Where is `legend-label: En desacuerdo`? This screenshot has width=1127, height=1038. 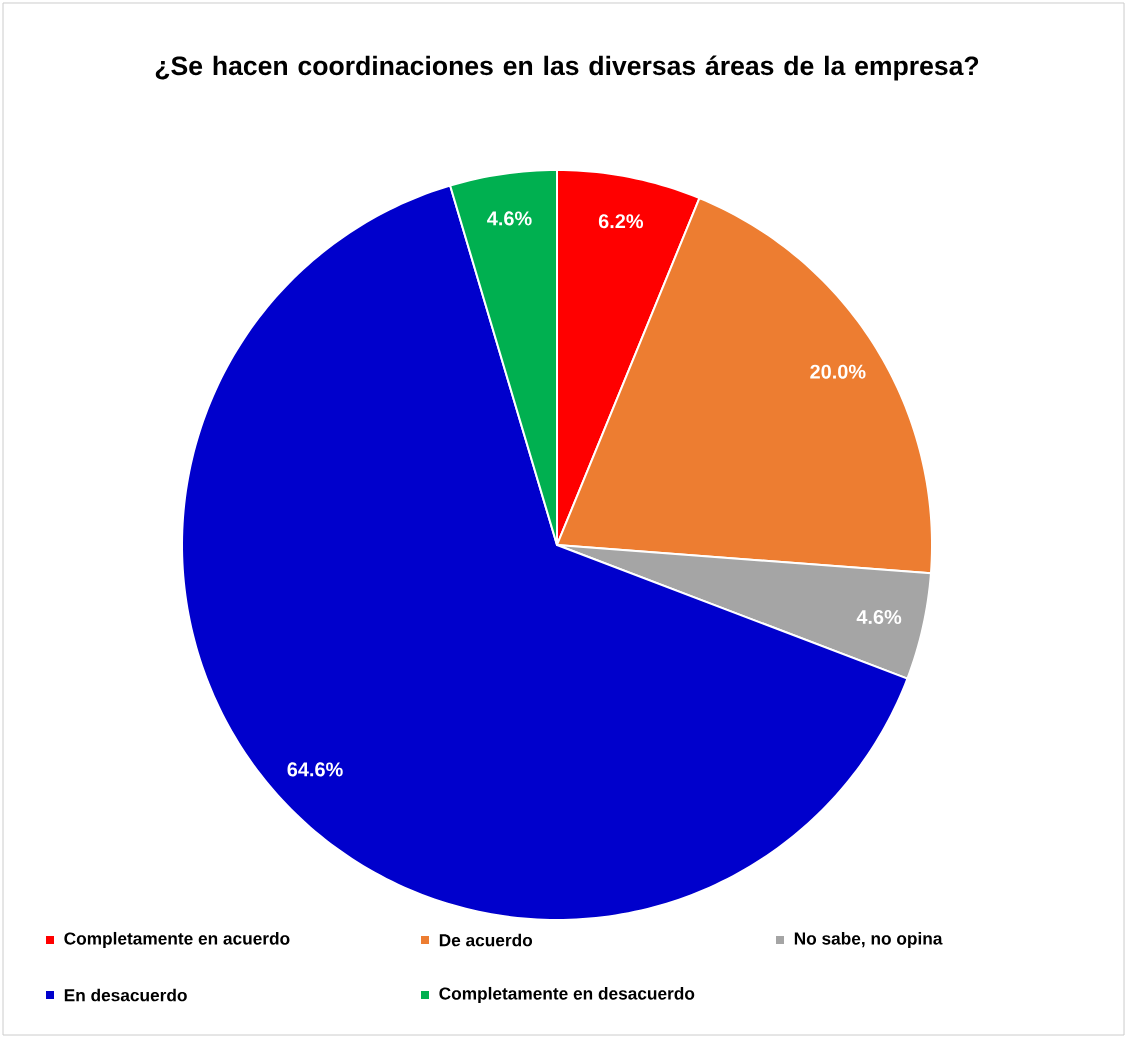 legend-label: En desacuerdo is located at coordinates (125, 995).